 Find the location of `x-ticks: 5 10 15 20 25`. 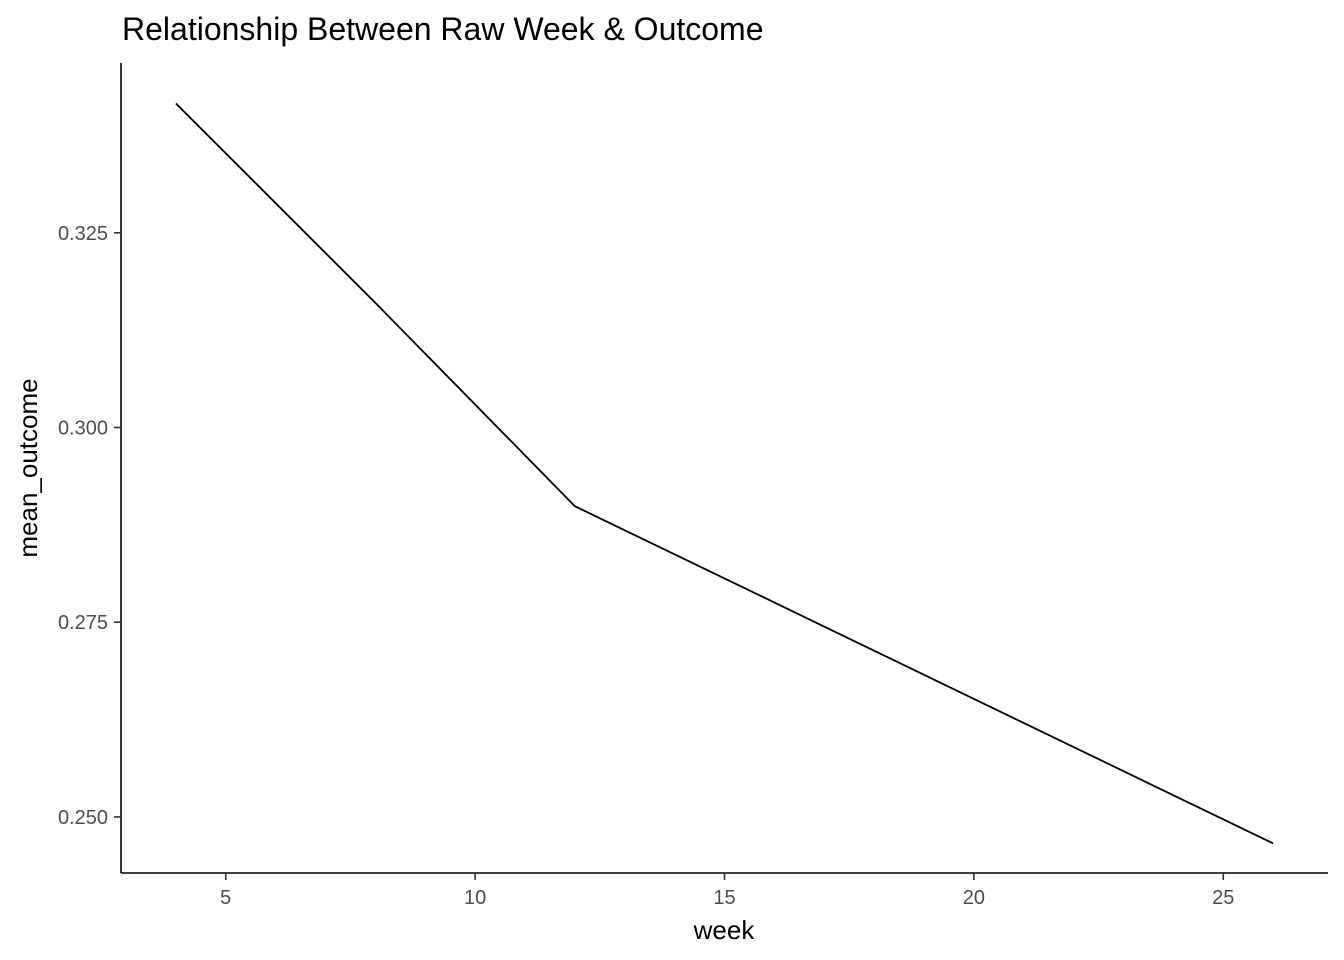

x-ticks: 5 10 15 20 25 is located at coordinates (727, 891).